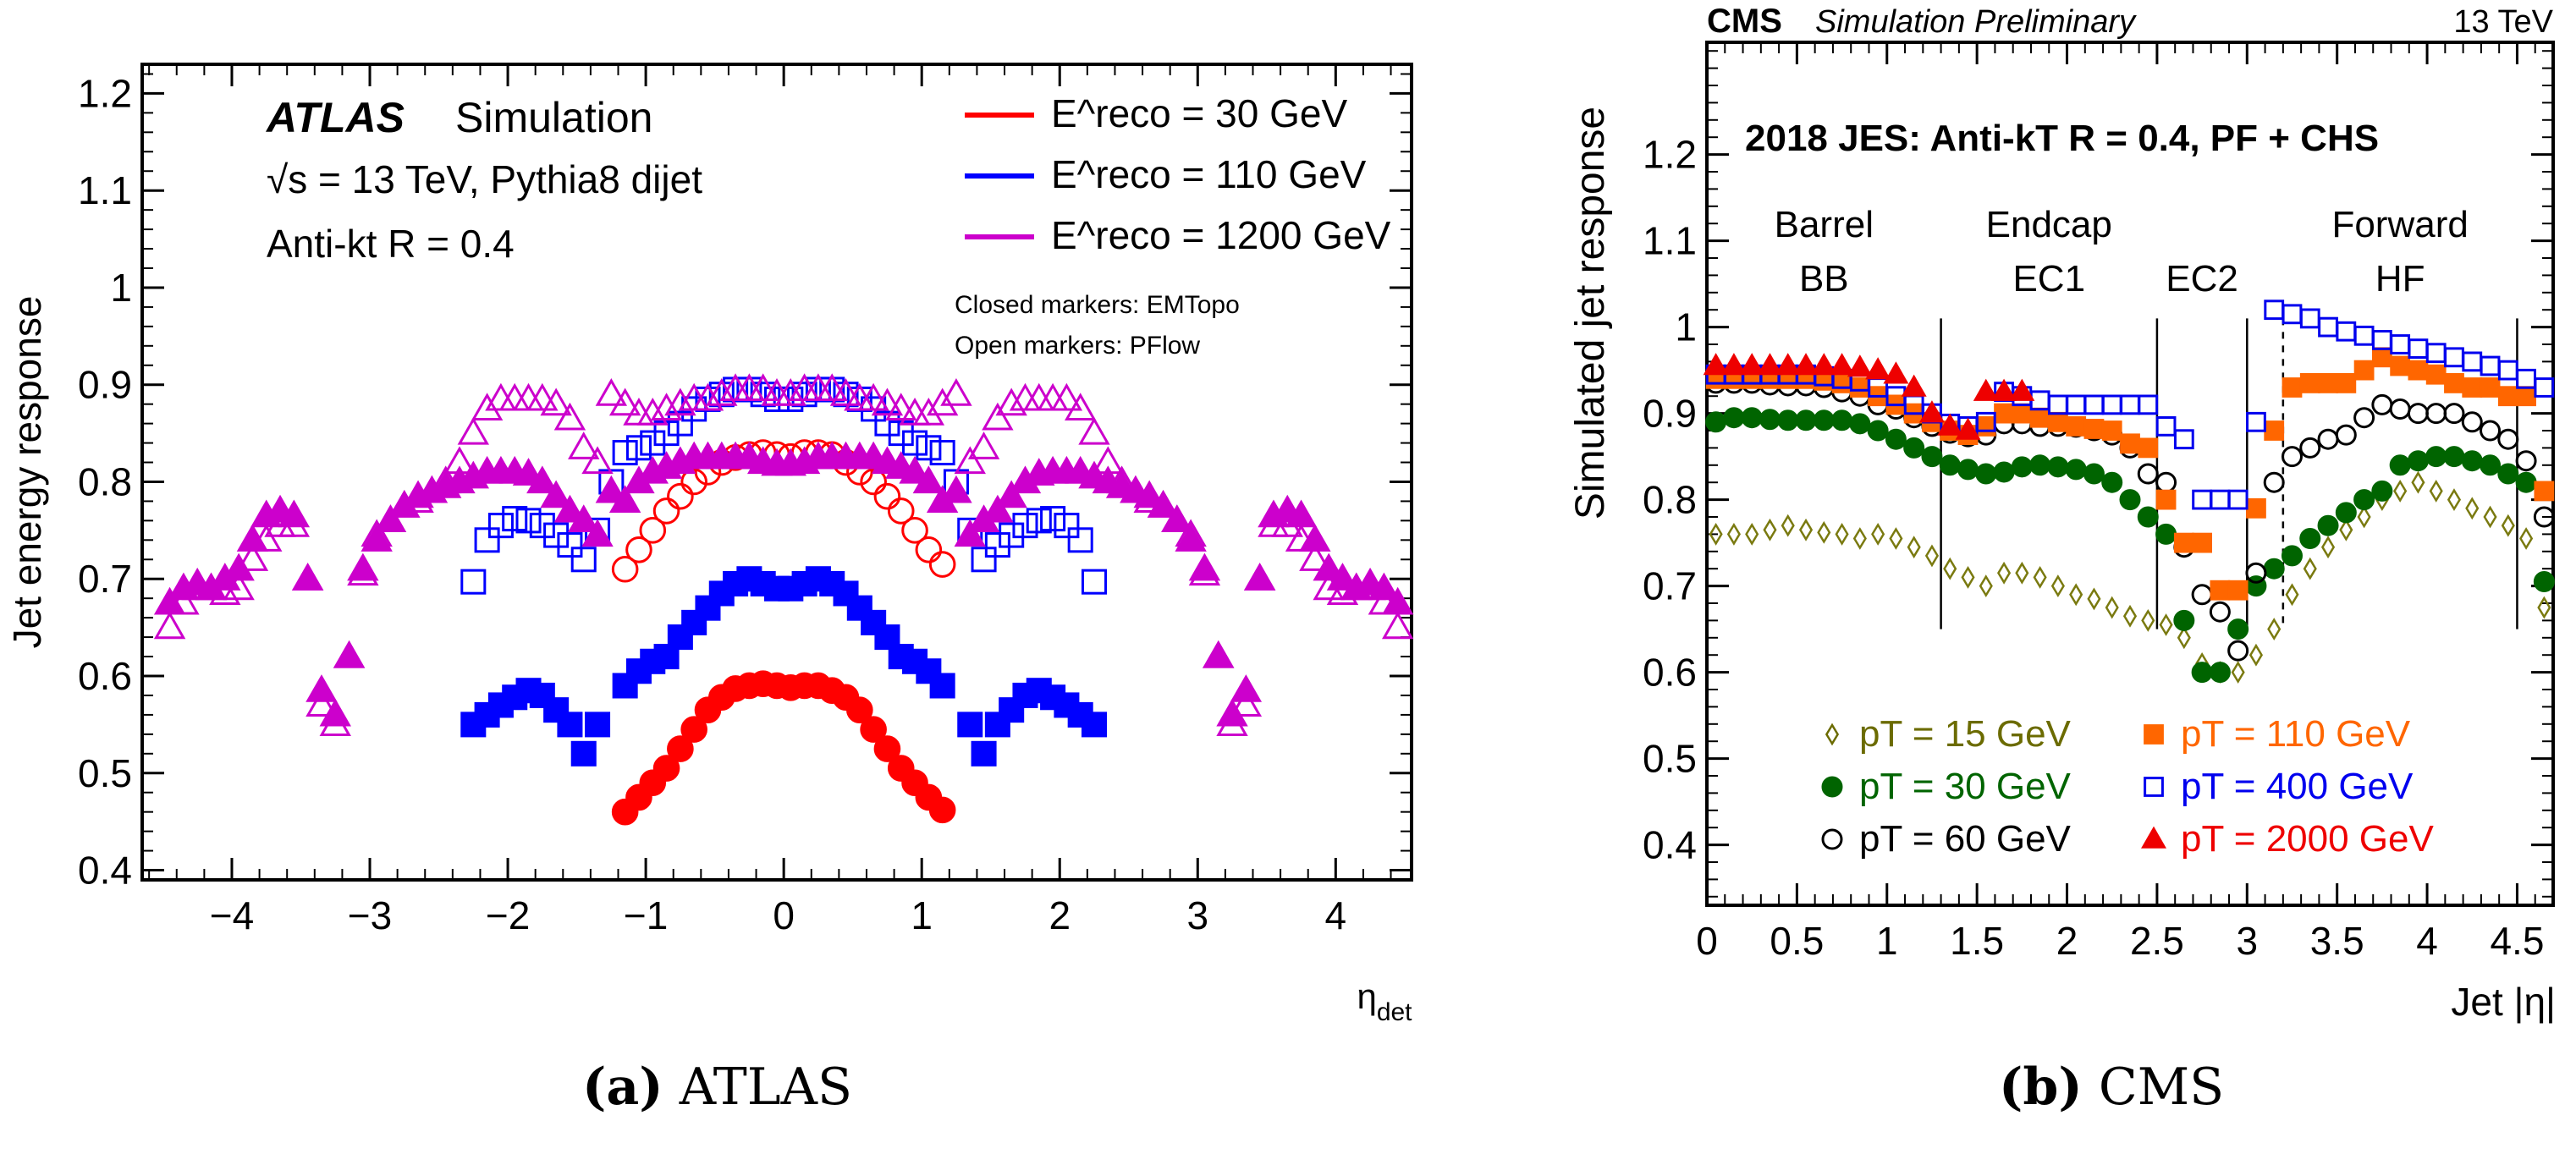 The width and height of the screenshot is (2576, 1154). What do you see at coordinates (1394, 1012) in the screenshot?
I see `atlas-xlabel-sub: det` at bounding box center [1394, 1012].